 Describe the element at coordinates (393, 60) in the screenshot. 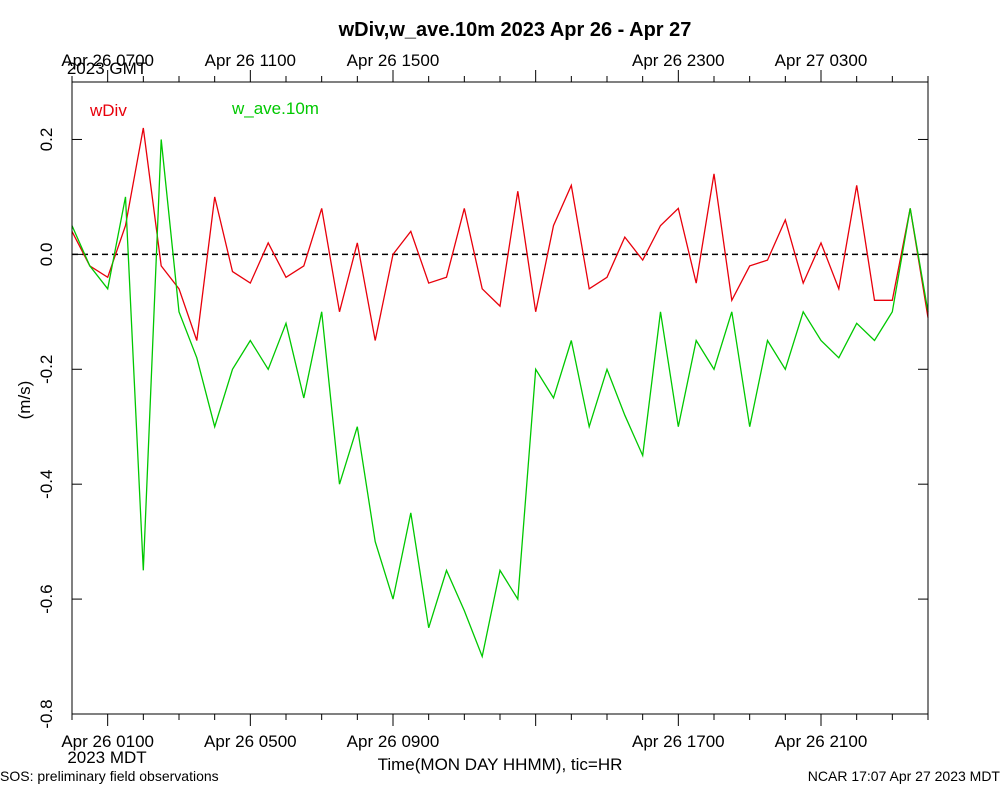

I see `x-tick-label-top: Apr 26 1500` at that location.